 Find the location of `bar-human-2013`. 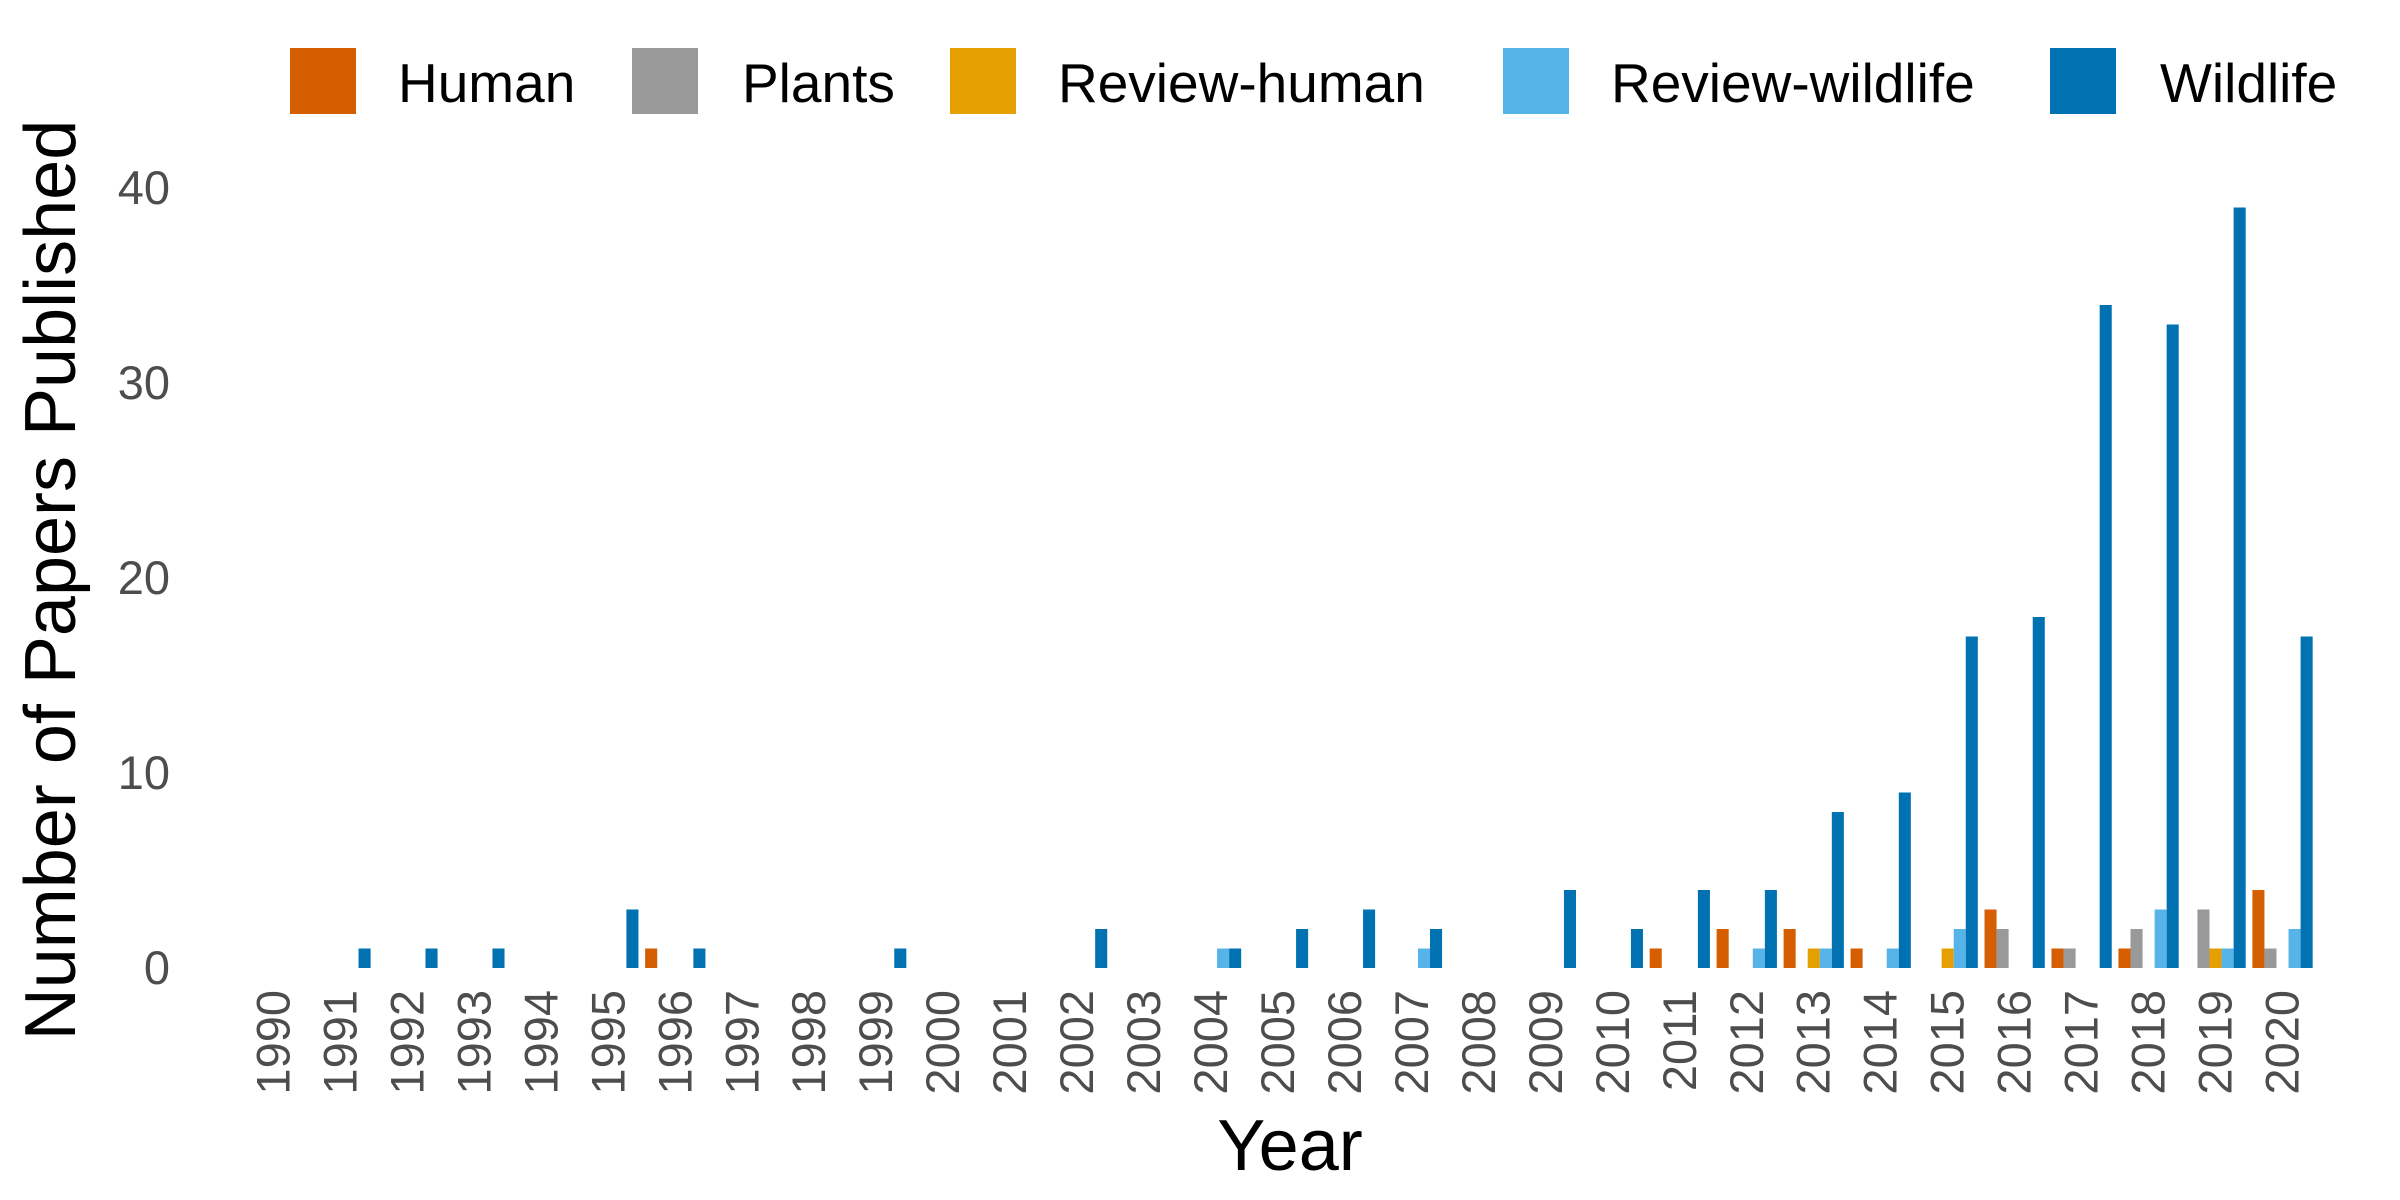

bar-human-2013 is located at coordinates (1789, 948).